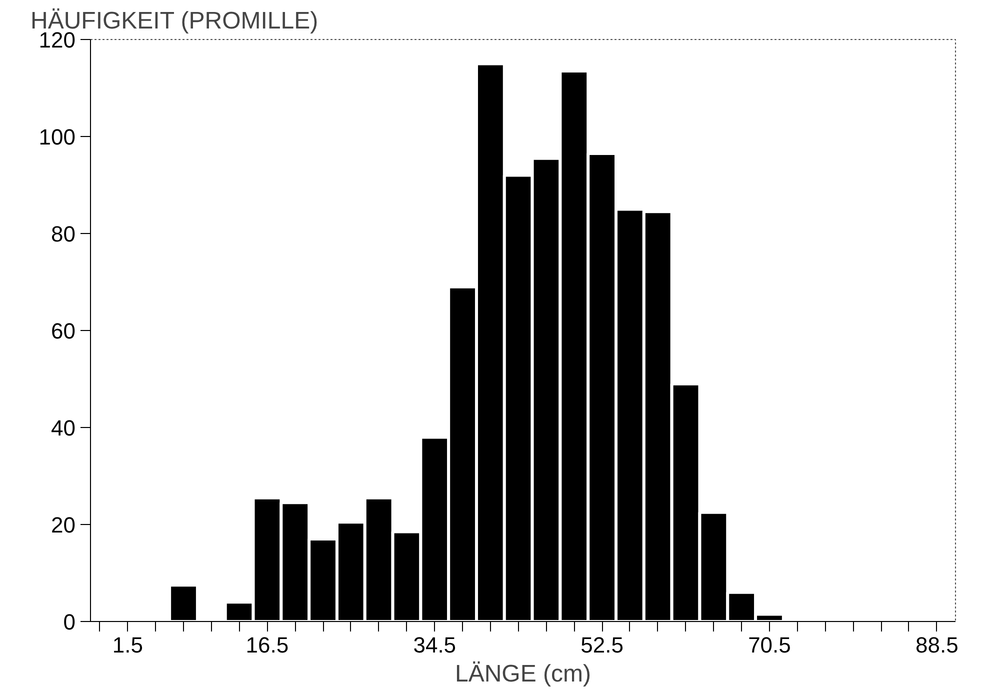 This screenshot has width=988, height=696. I want to click on y-tick-label: 60, so click(63, 331).